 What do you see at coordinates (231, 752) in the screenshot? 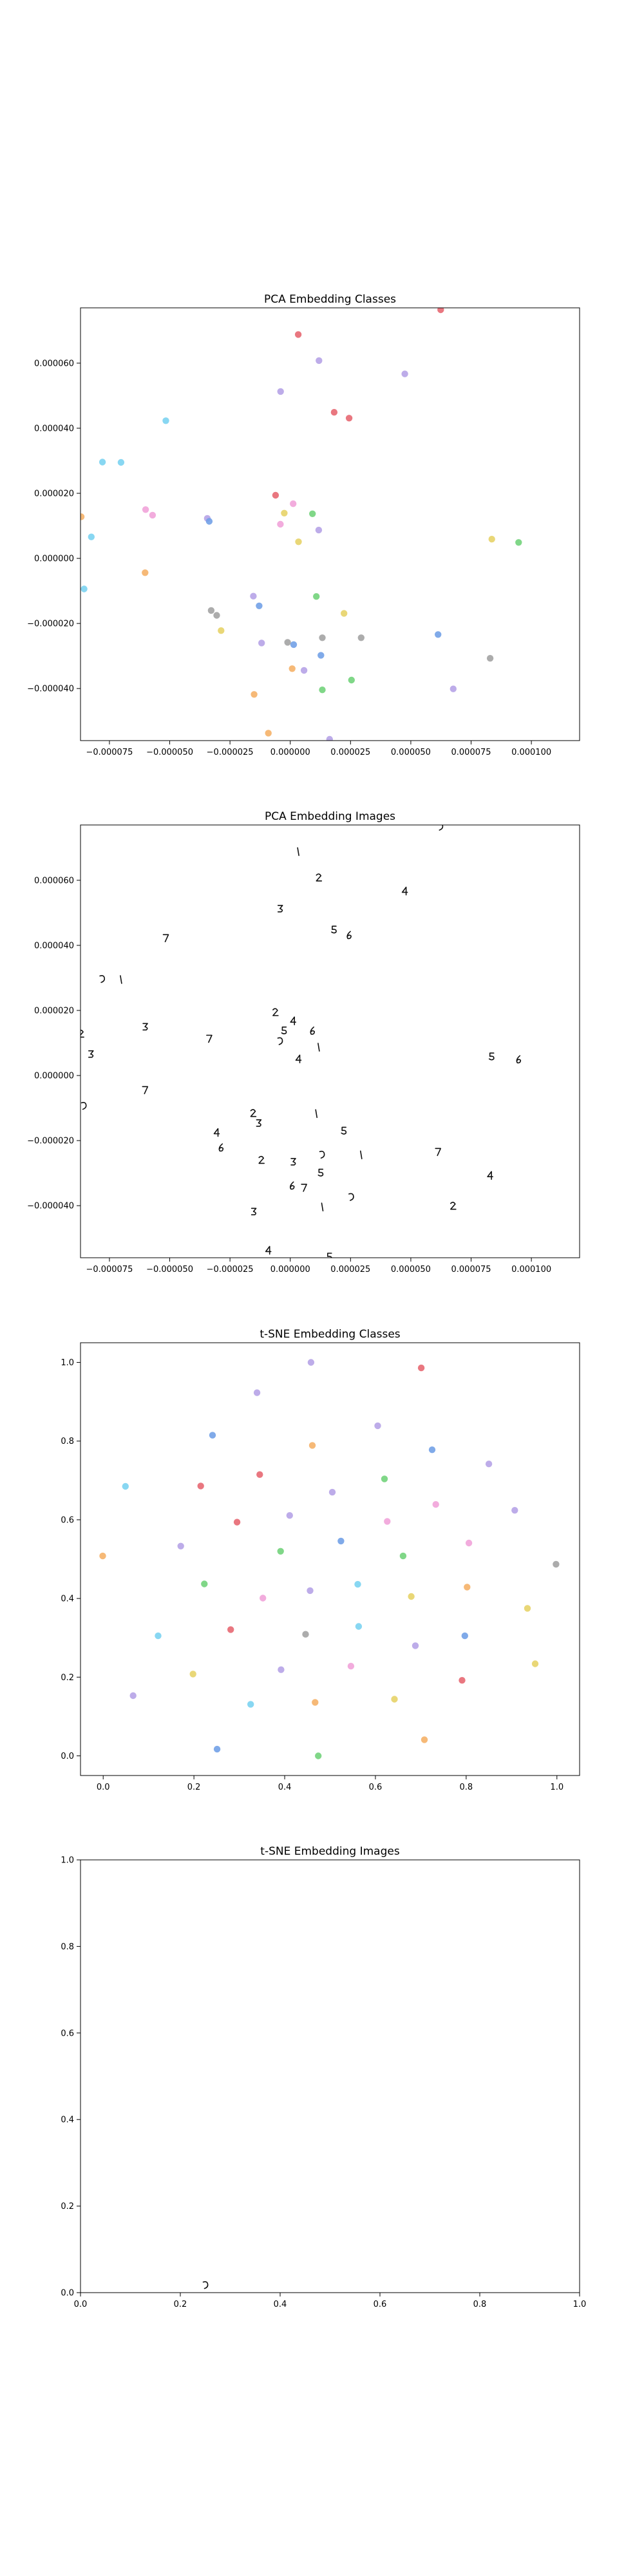
I see `x-tick-label: −0.000025` at bounding box center [231, 752].